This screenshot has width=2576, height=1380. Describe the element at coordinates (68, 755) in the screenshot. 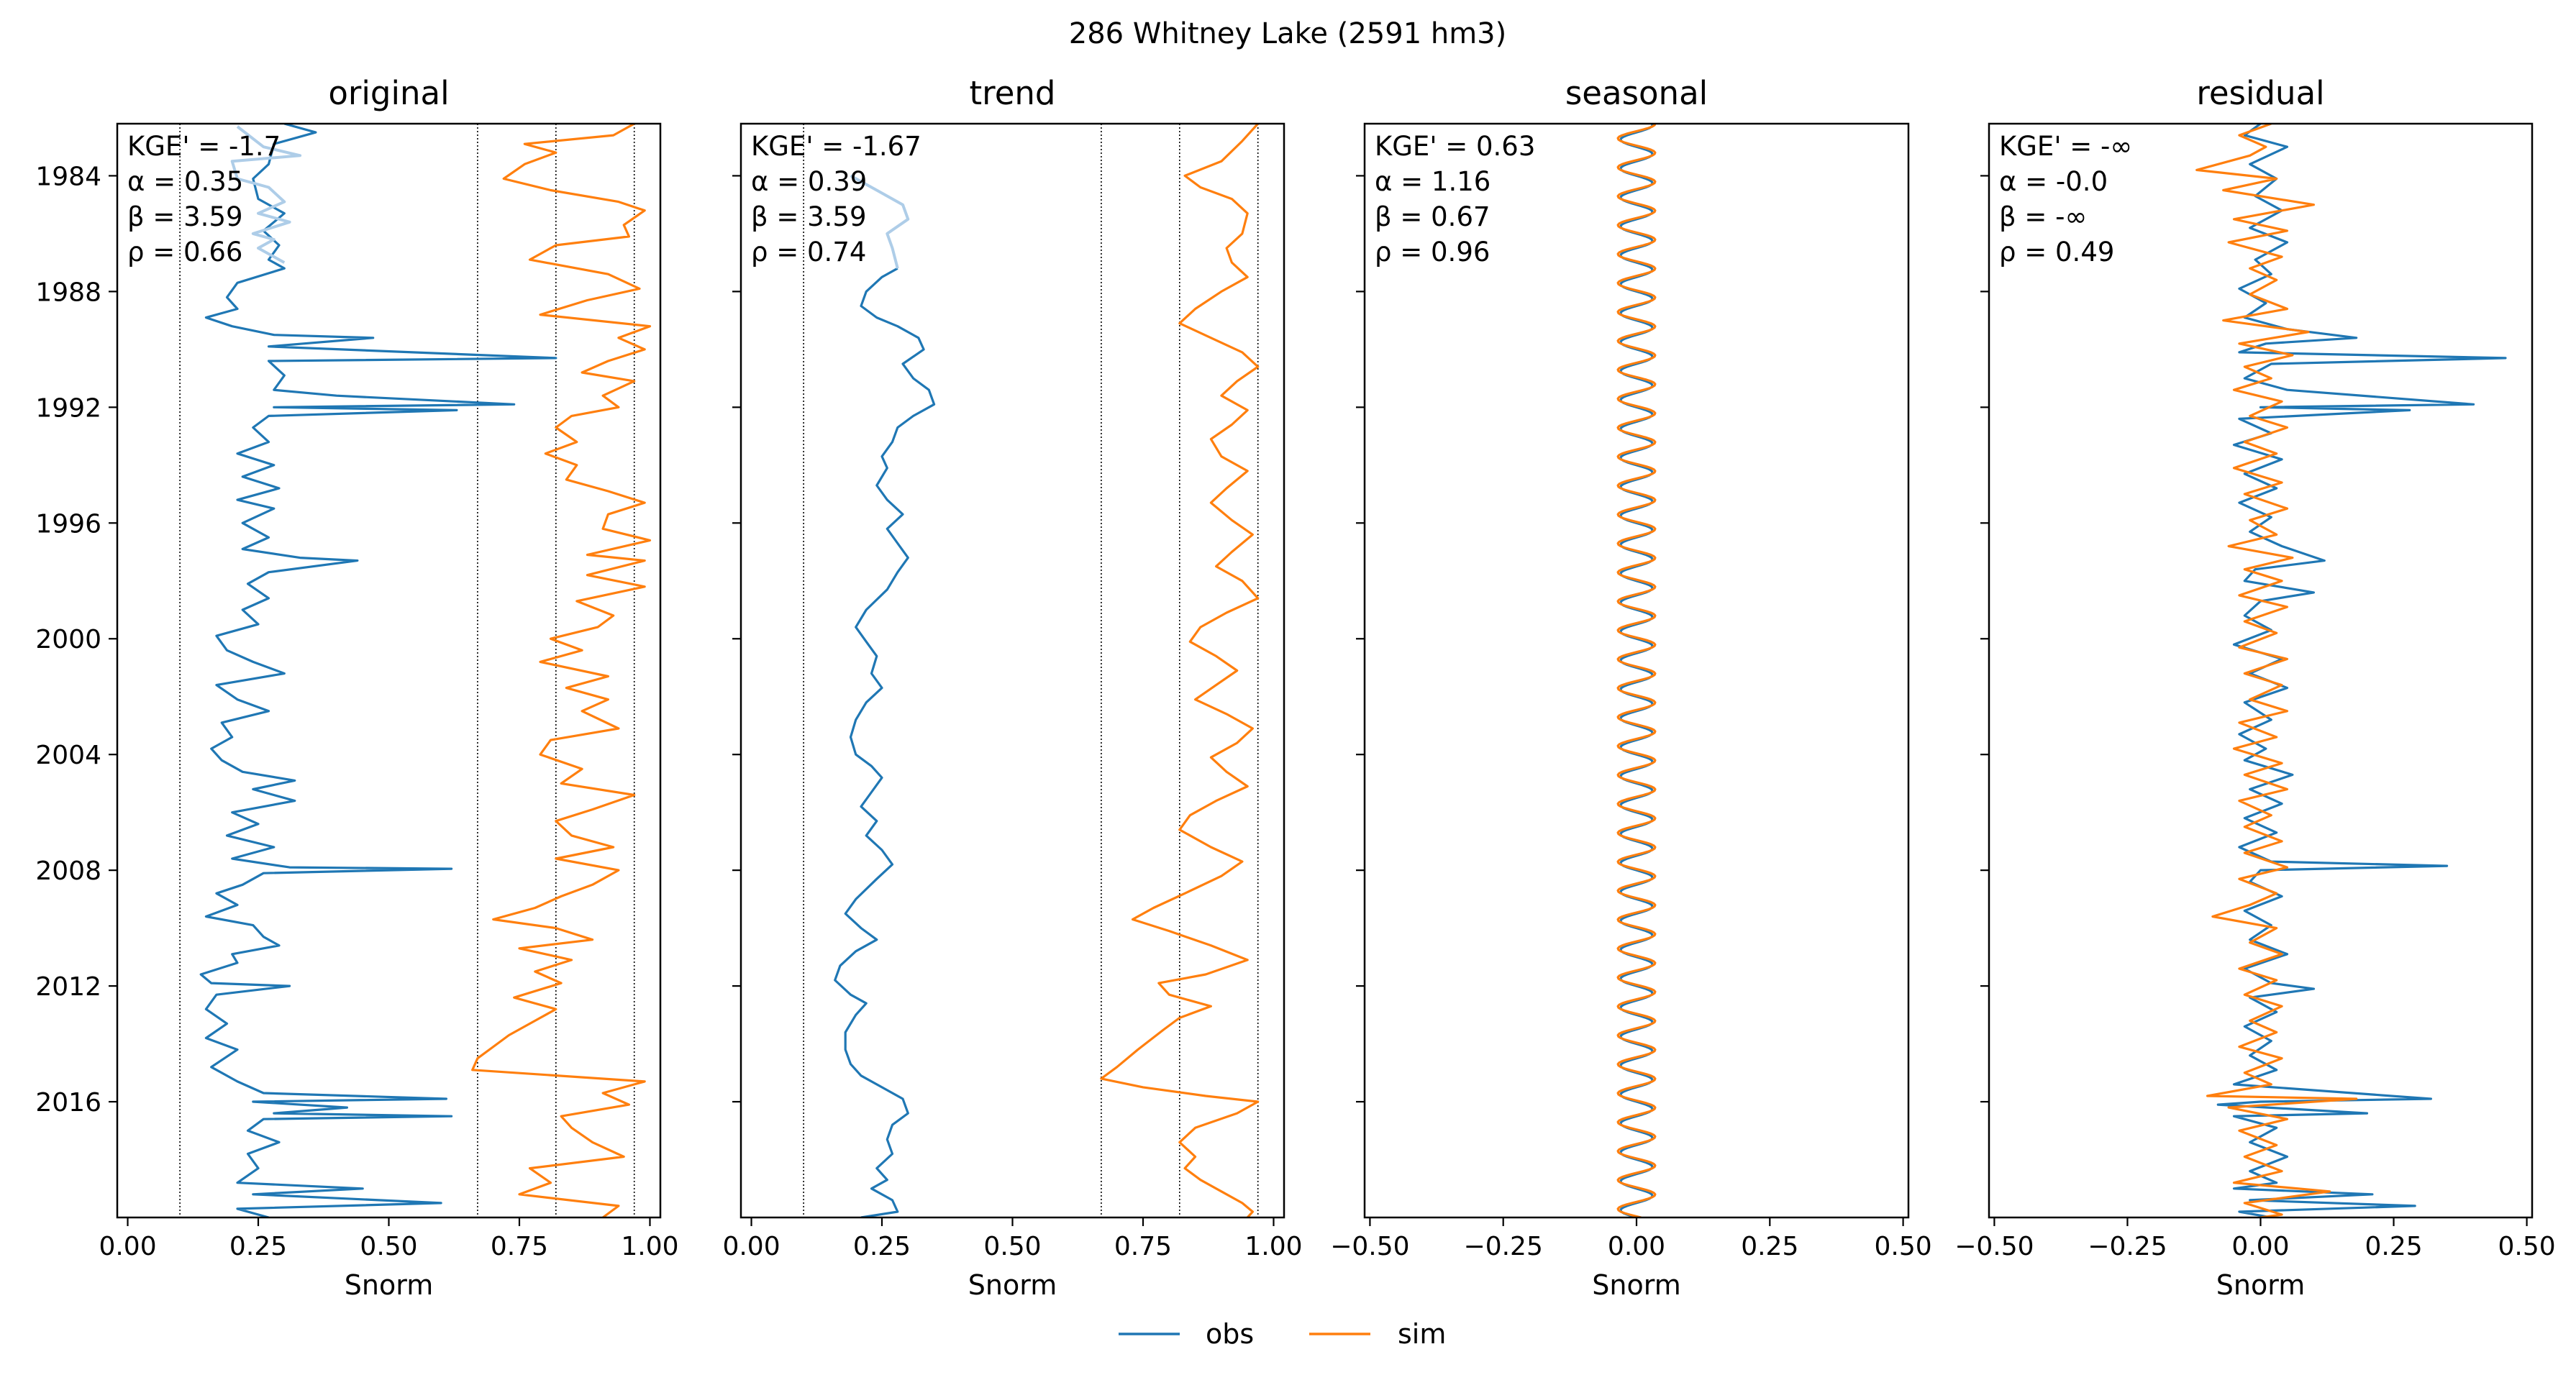

I see `y-tick-label: 2004` at that location.